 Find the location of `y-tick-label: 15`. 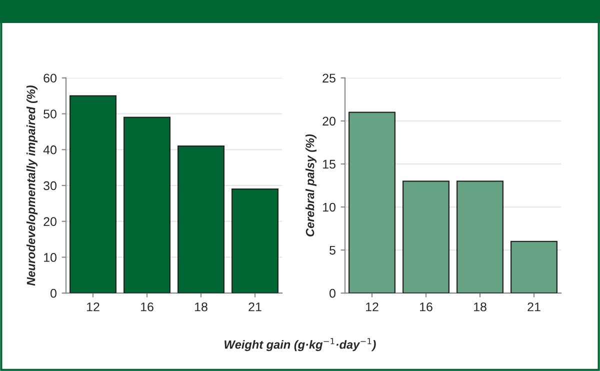

y-tick-label: 15 is located at coordinates (329, 164).